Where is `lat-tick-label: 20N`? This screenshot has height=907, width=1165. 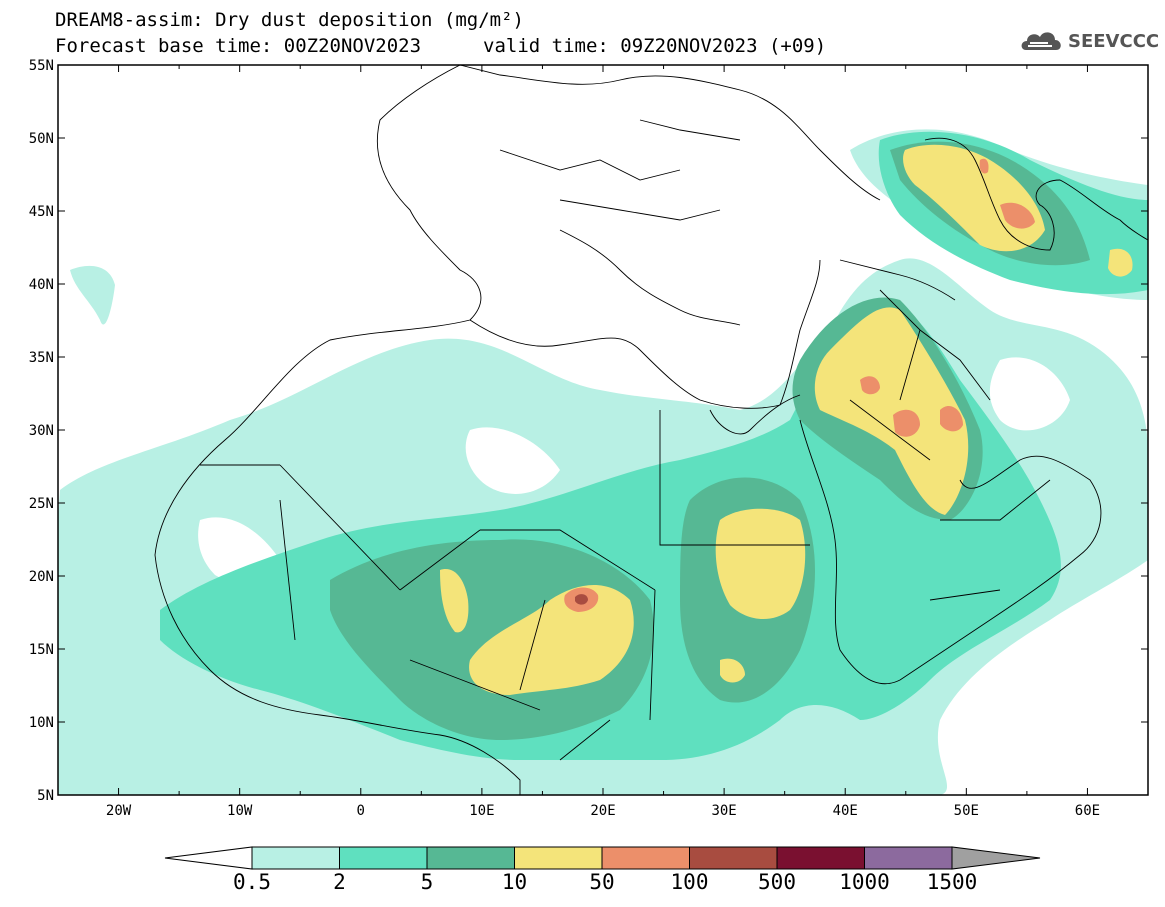
lat-tick-label: 20N is located at coordinates (41, 577).